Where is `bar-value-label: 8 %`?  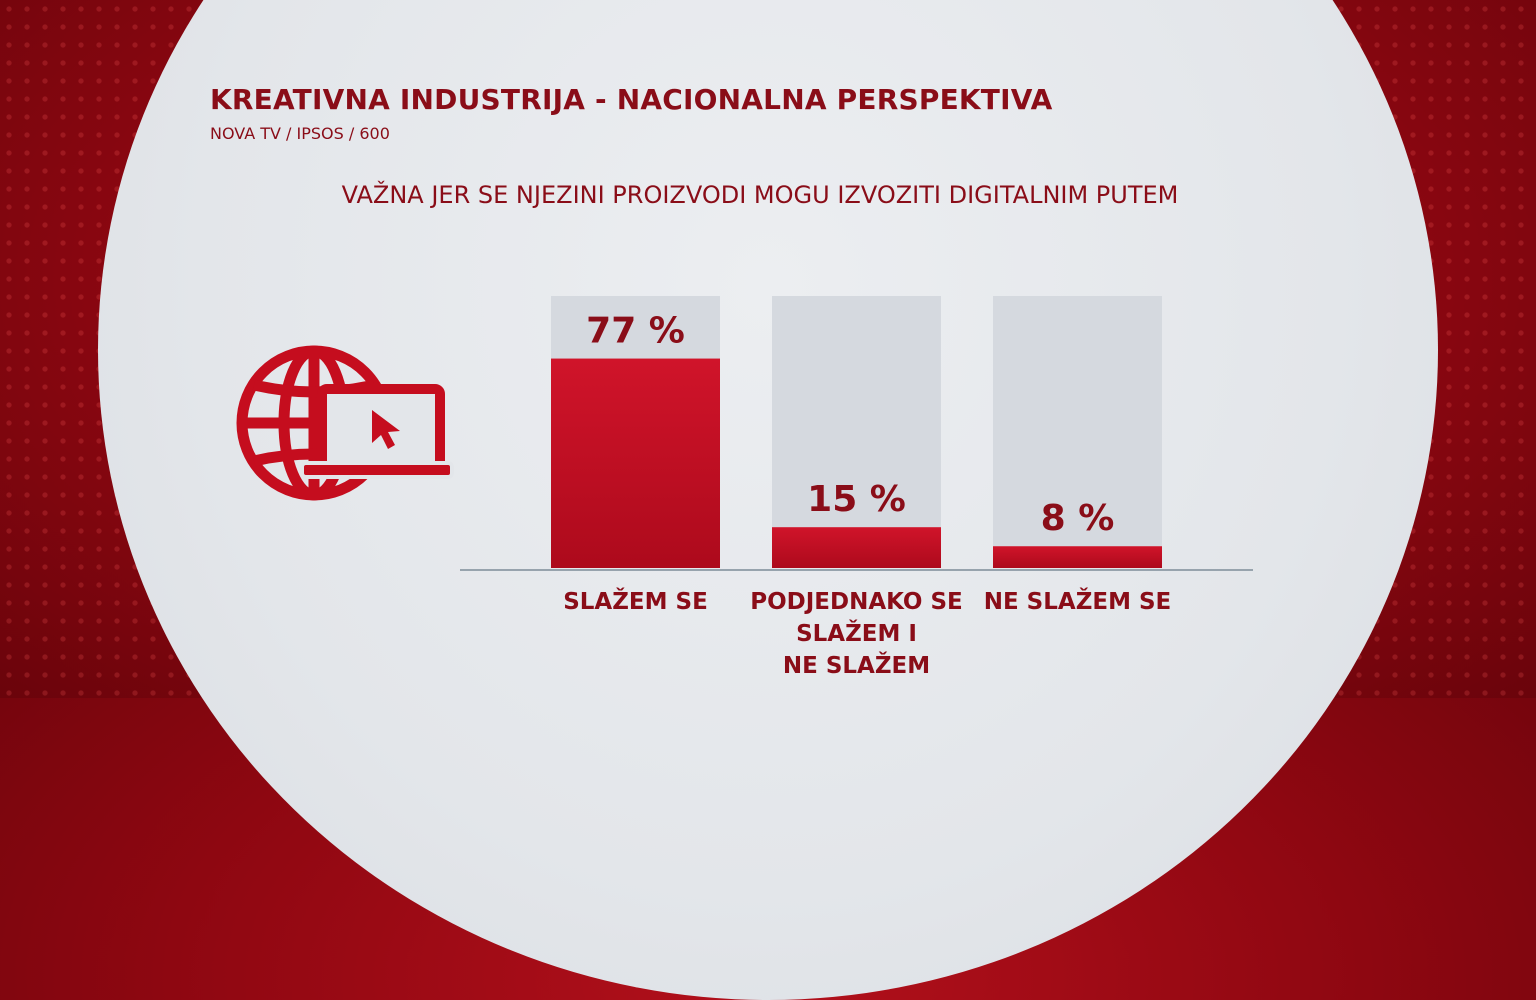 bar-value-label: 8 % is located at coordinates (1078, 518).